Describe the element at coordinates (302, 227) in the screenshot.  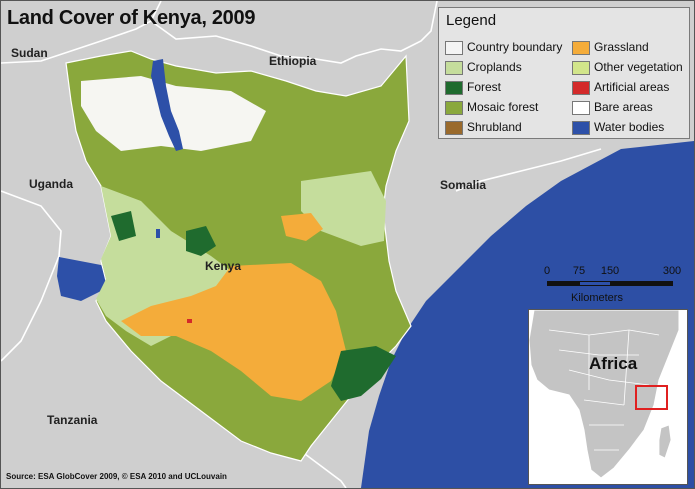
I see `grassland-east` at that location.